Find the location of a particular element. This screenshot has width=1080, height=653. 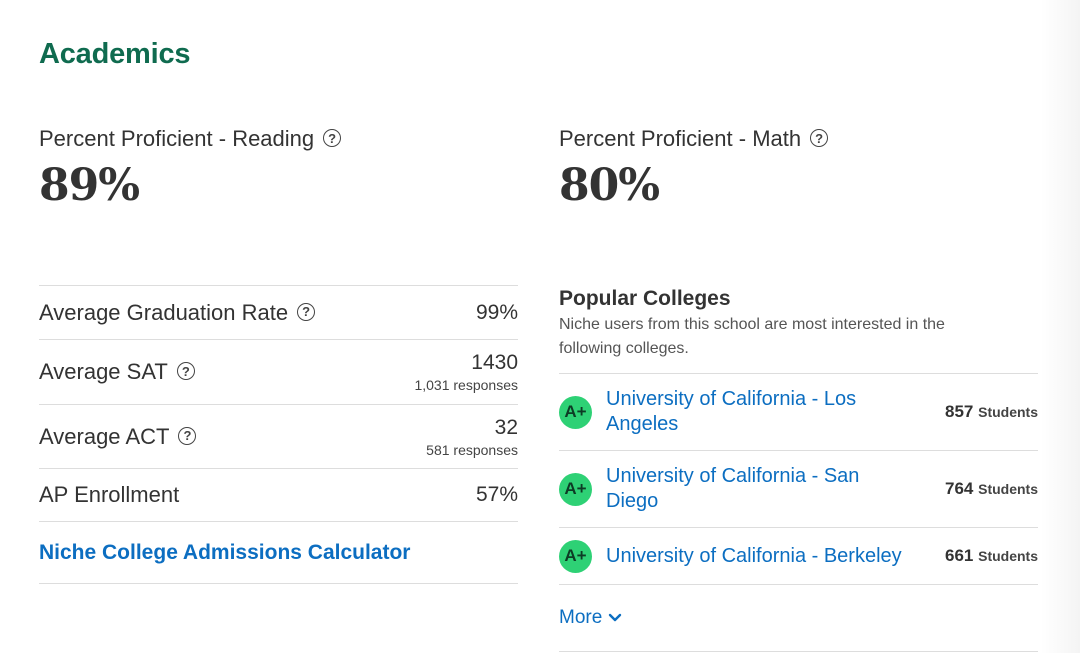

stat-value-group: 57% is located at coordinates (497, 495).